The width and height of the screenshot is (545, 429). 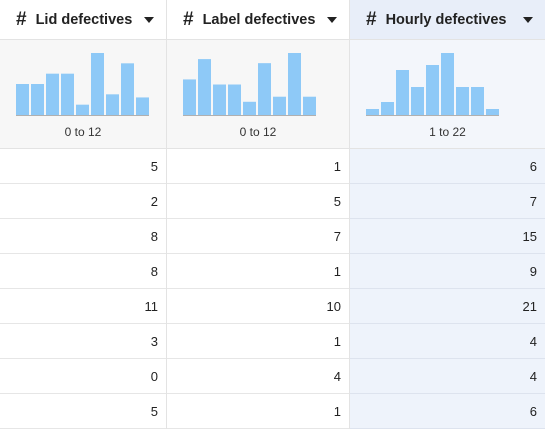 I want to click on column-title: Hourly defectives, so click(x=446, y=19).